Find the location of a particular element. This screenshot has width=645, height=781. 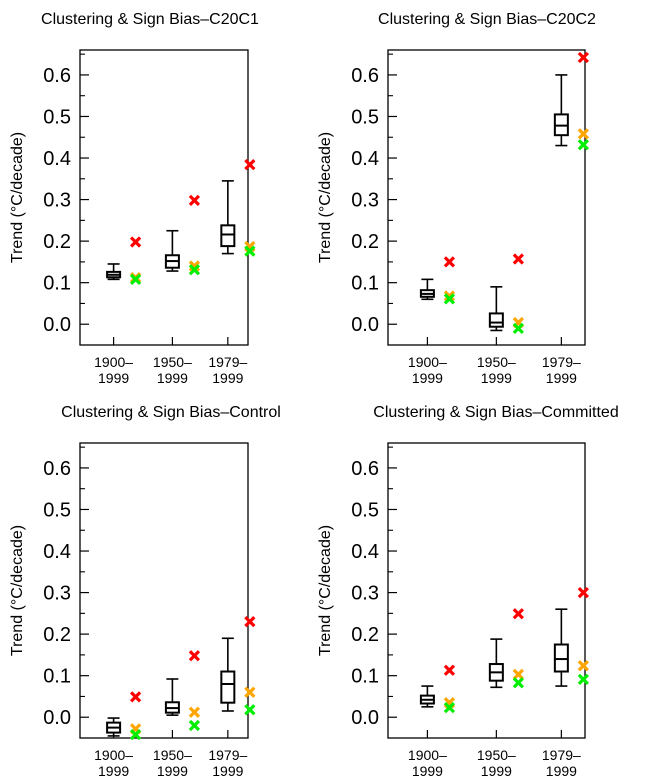

y-tick-label: 0.0 is located at coordinates (365, 718).